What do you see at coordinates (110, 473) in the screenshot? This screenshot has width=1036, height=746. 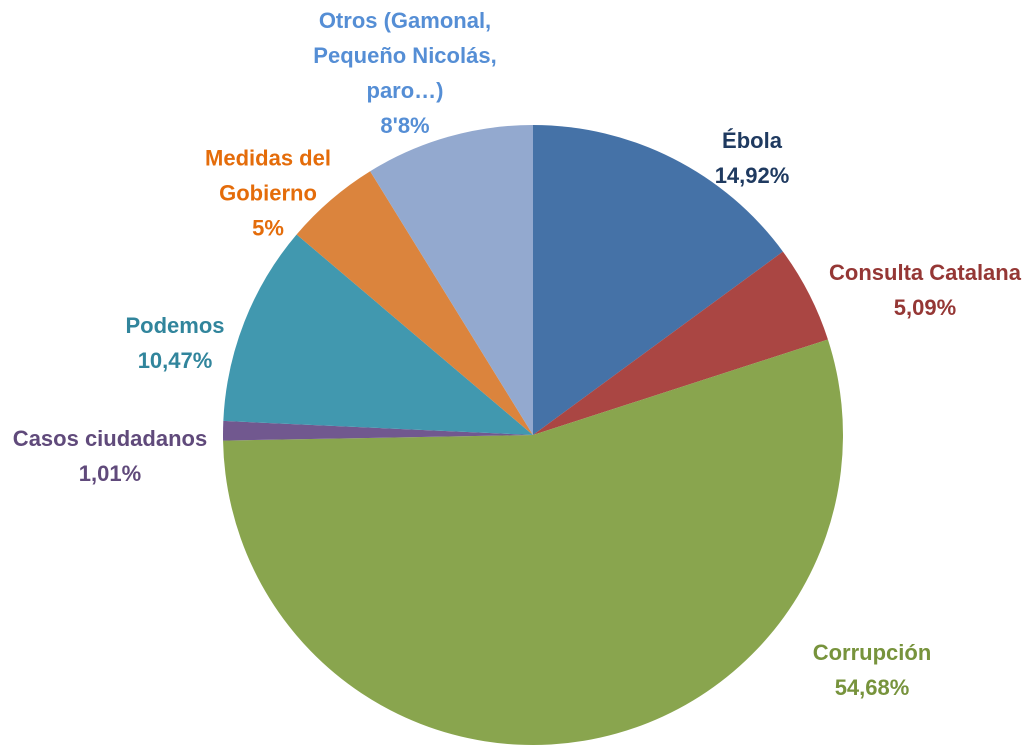 I see `value-label: 1,01%` at bounding box center [110, 473].